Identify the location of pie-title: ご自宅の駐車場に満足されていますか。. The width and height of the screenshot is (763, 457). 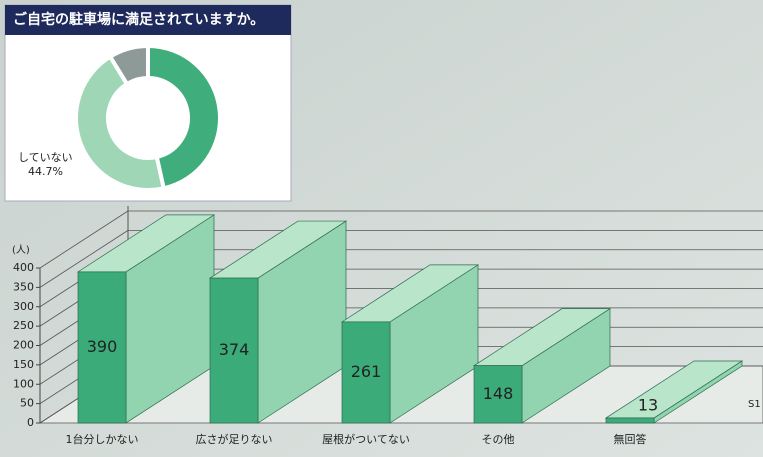
(138, 19).